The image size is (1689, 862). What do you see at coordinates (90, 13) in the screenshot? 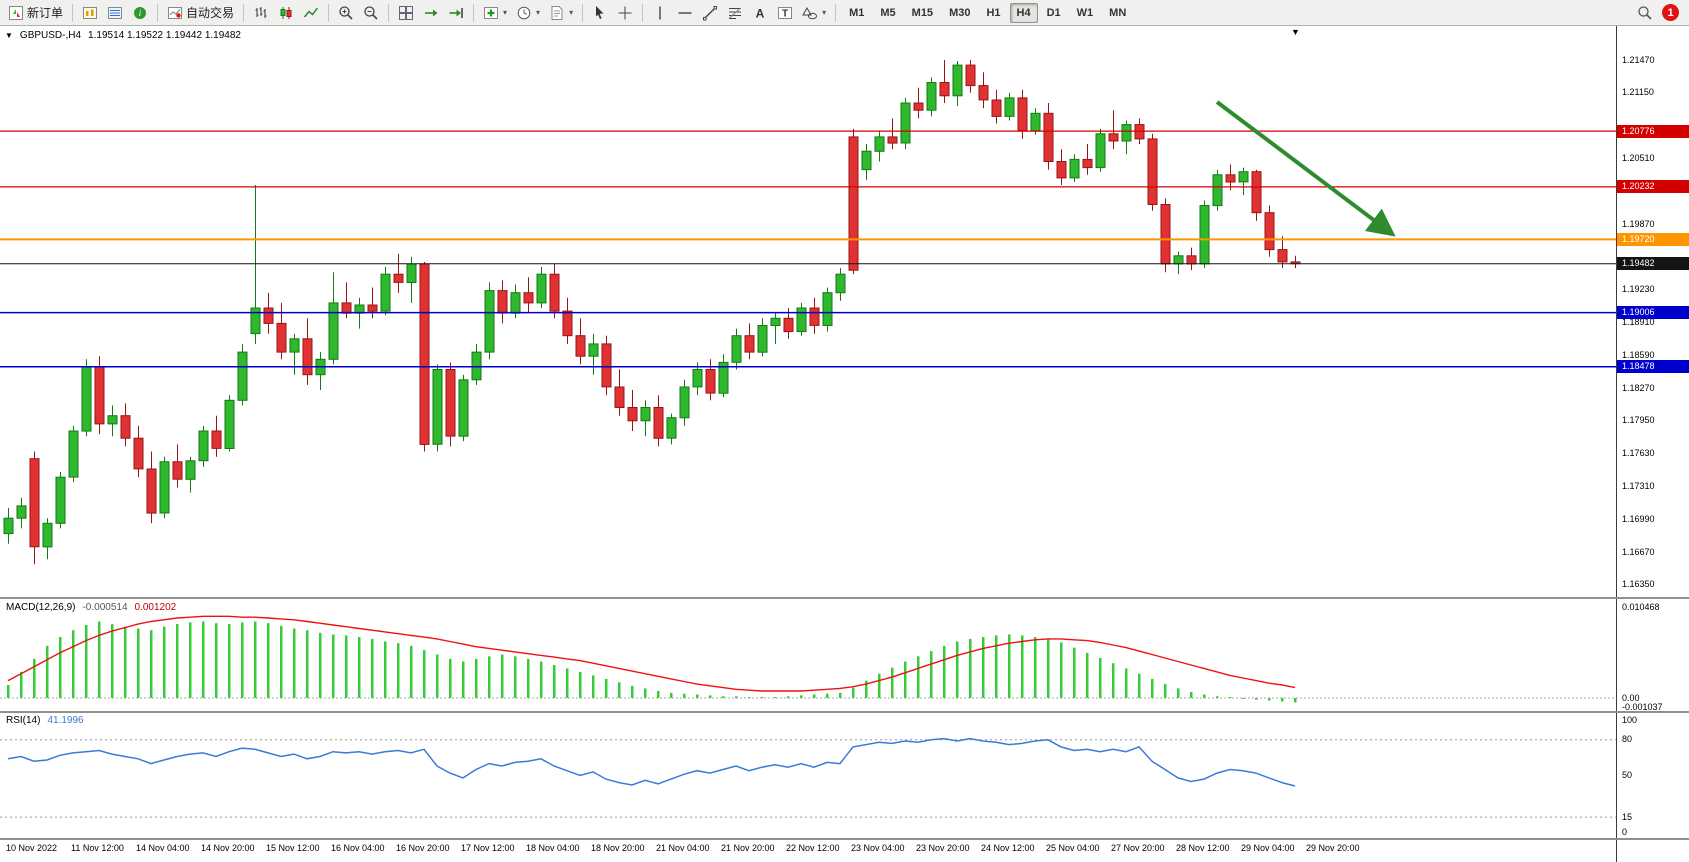
I see `market-watch-button` at bounding box center [90, 13].